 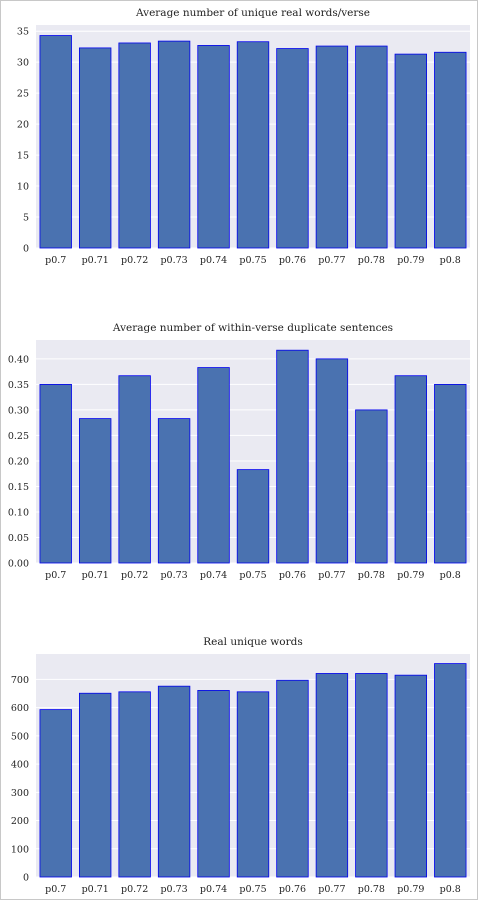 I want to click on y-tick-label: 5, so click(x=26, y=218).